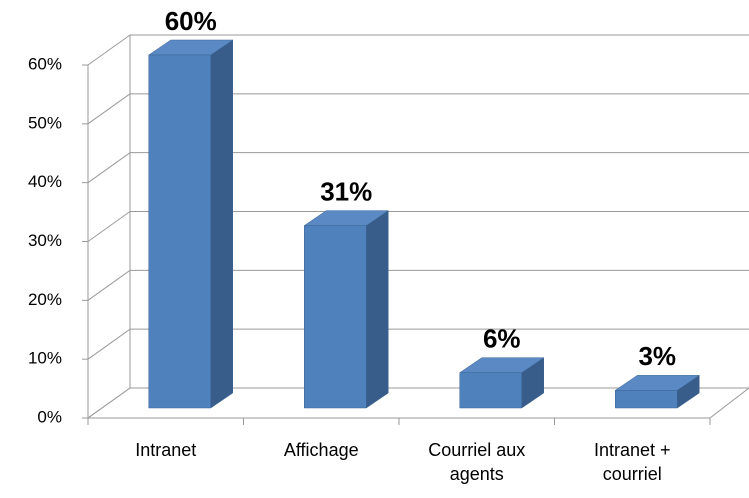  Describe the element at coordinates (321, 450) in the screenshot. I see `x-tick-label: Affichage` at that location.